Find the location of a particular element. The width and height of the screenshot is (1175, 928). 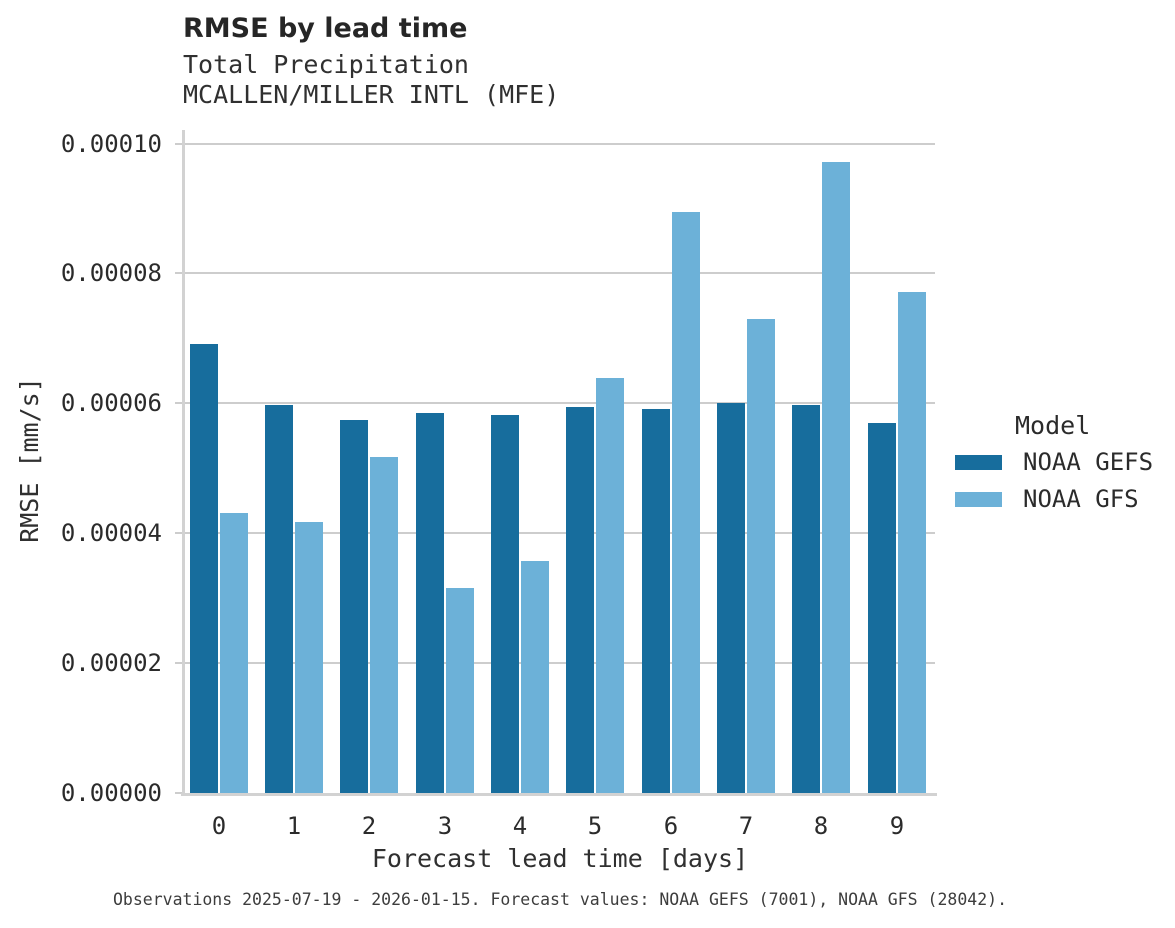

legend-label: NOAA GFS is located at coordinates (1081, 499).